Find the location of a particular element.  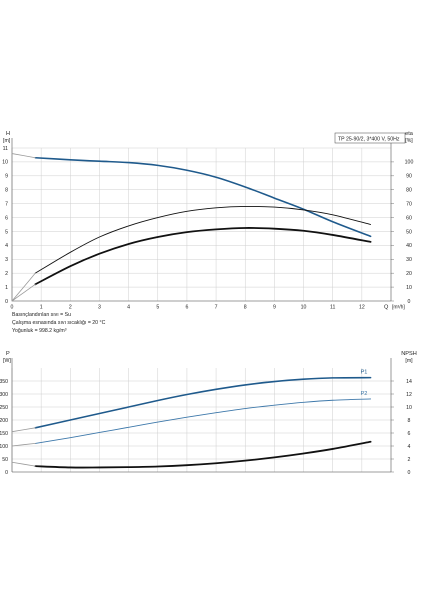

chart1-series-5-line is located at coordinates (203, 256).